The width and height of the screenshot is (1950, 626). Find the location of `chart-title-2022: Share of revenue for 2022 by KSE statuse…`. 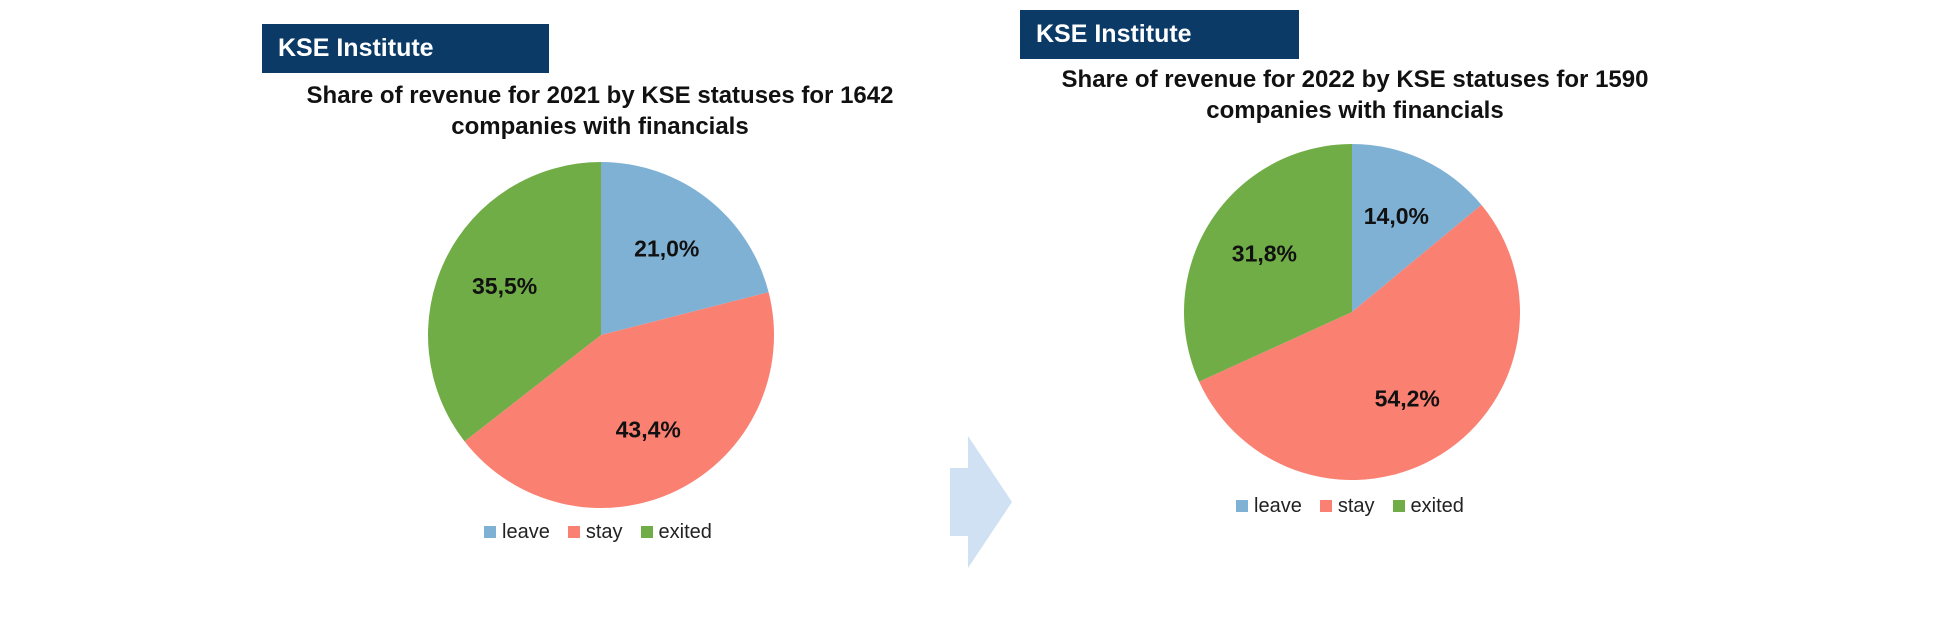

chart-title-2022: Share of revenue for 2022 by KSE statuse… is located at coordinates (1355, 95).